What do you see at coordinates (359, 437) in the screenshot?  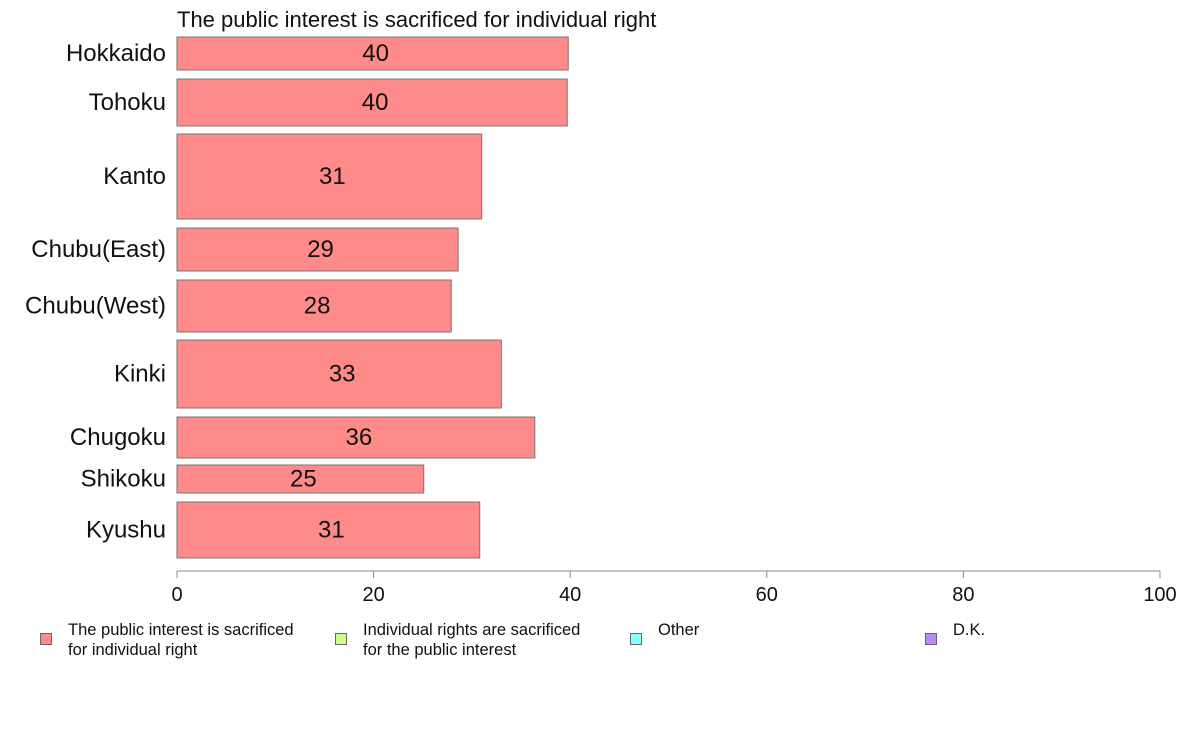 I see `data-label: 36` at bounding box center [359, 437].